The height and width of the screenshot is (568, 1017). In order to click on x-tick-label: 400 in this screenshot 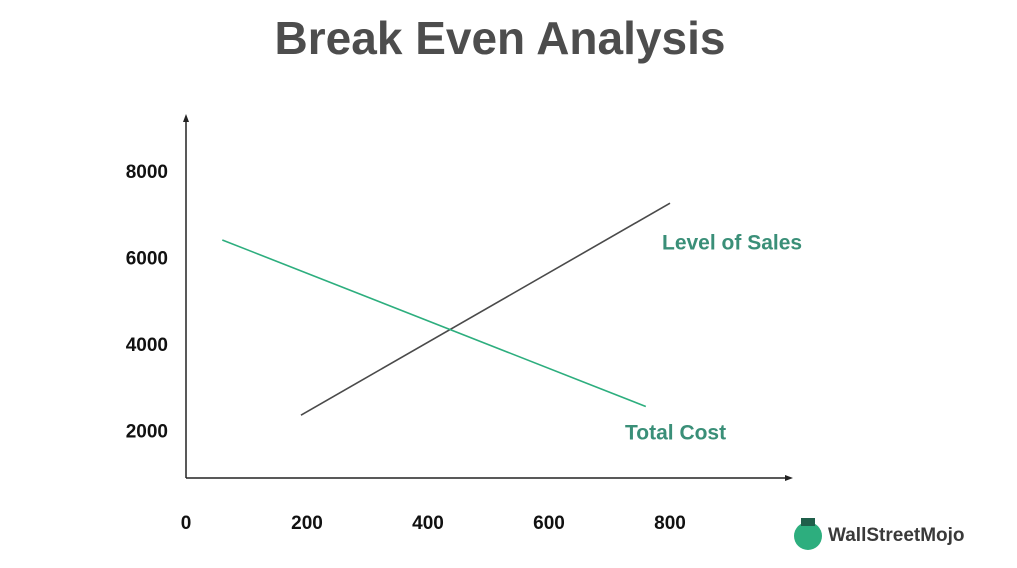, I will do `click(428, 523)`.